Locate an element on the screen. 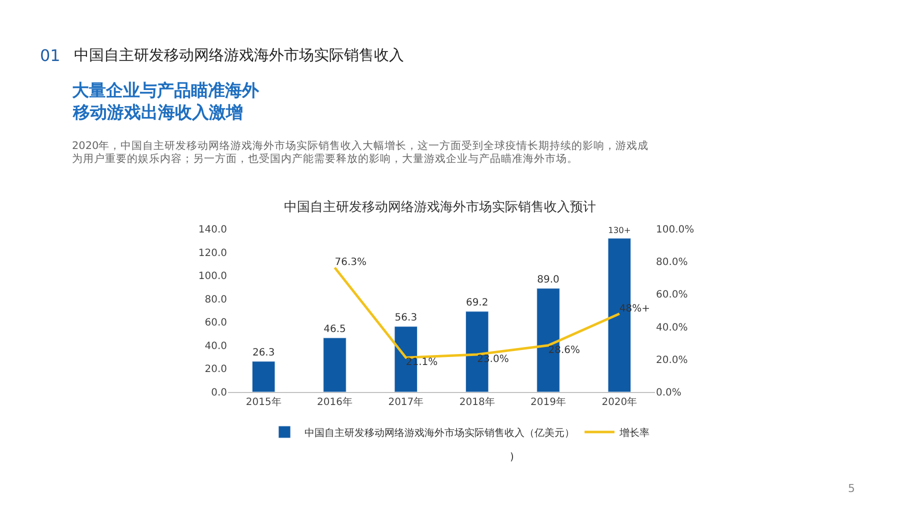 Image resolution: width=920 pixels, height=518 pixels. y-tick-label: 100.0 is located at coordinates (212, 276).